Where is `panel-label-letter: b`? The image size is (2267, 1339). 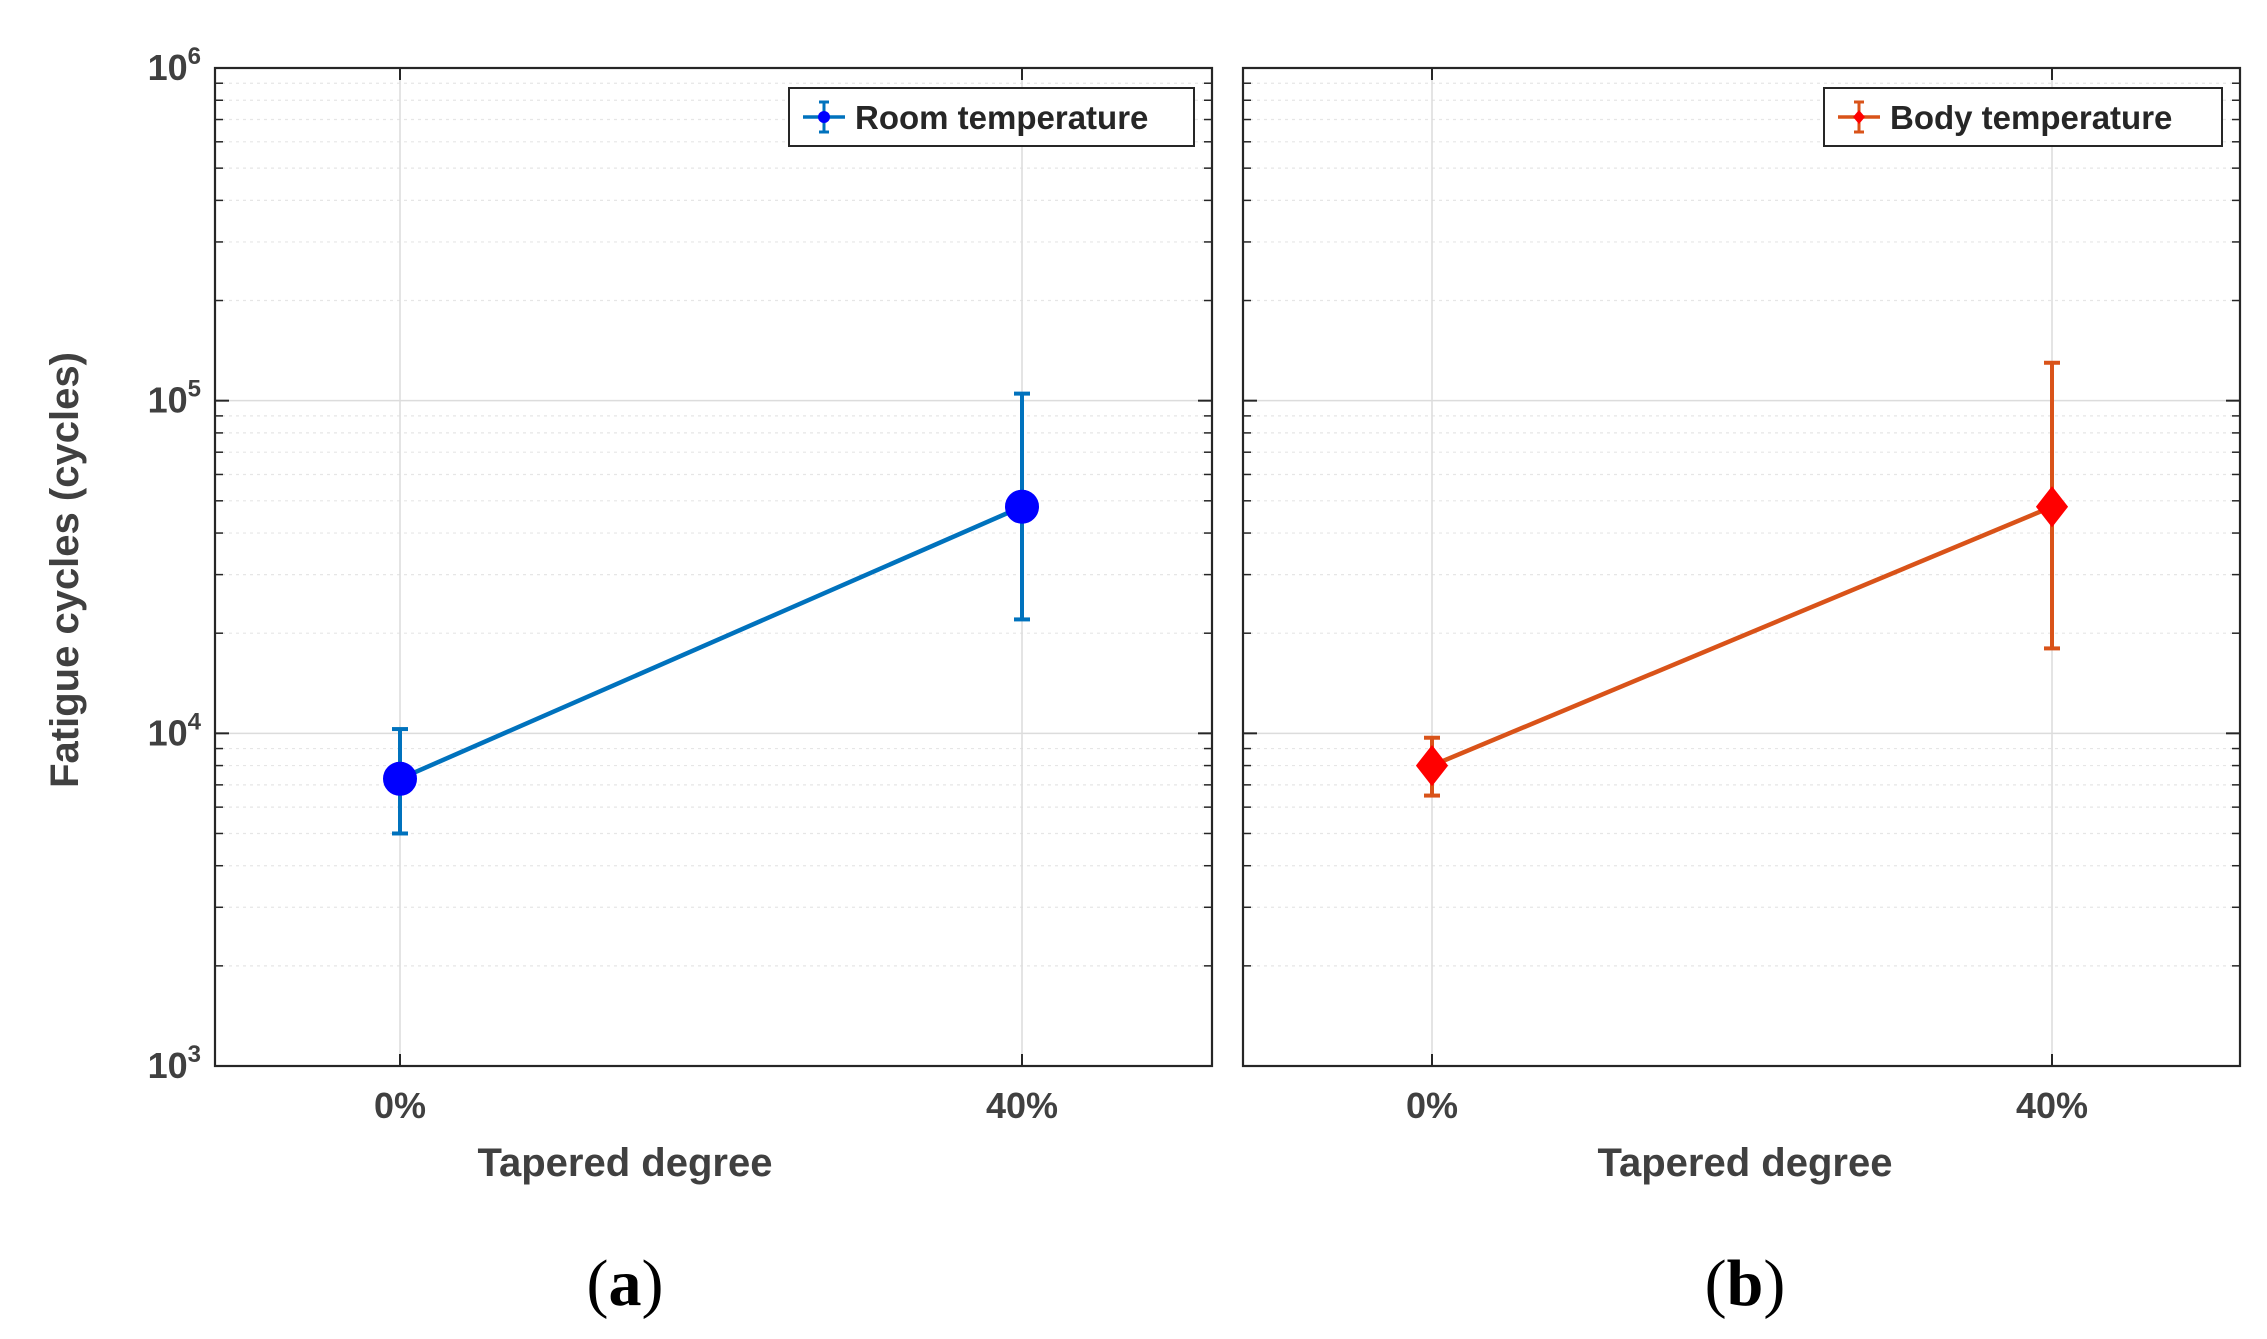 panel-label-letter: b is located at coordinates (1745, 1283).